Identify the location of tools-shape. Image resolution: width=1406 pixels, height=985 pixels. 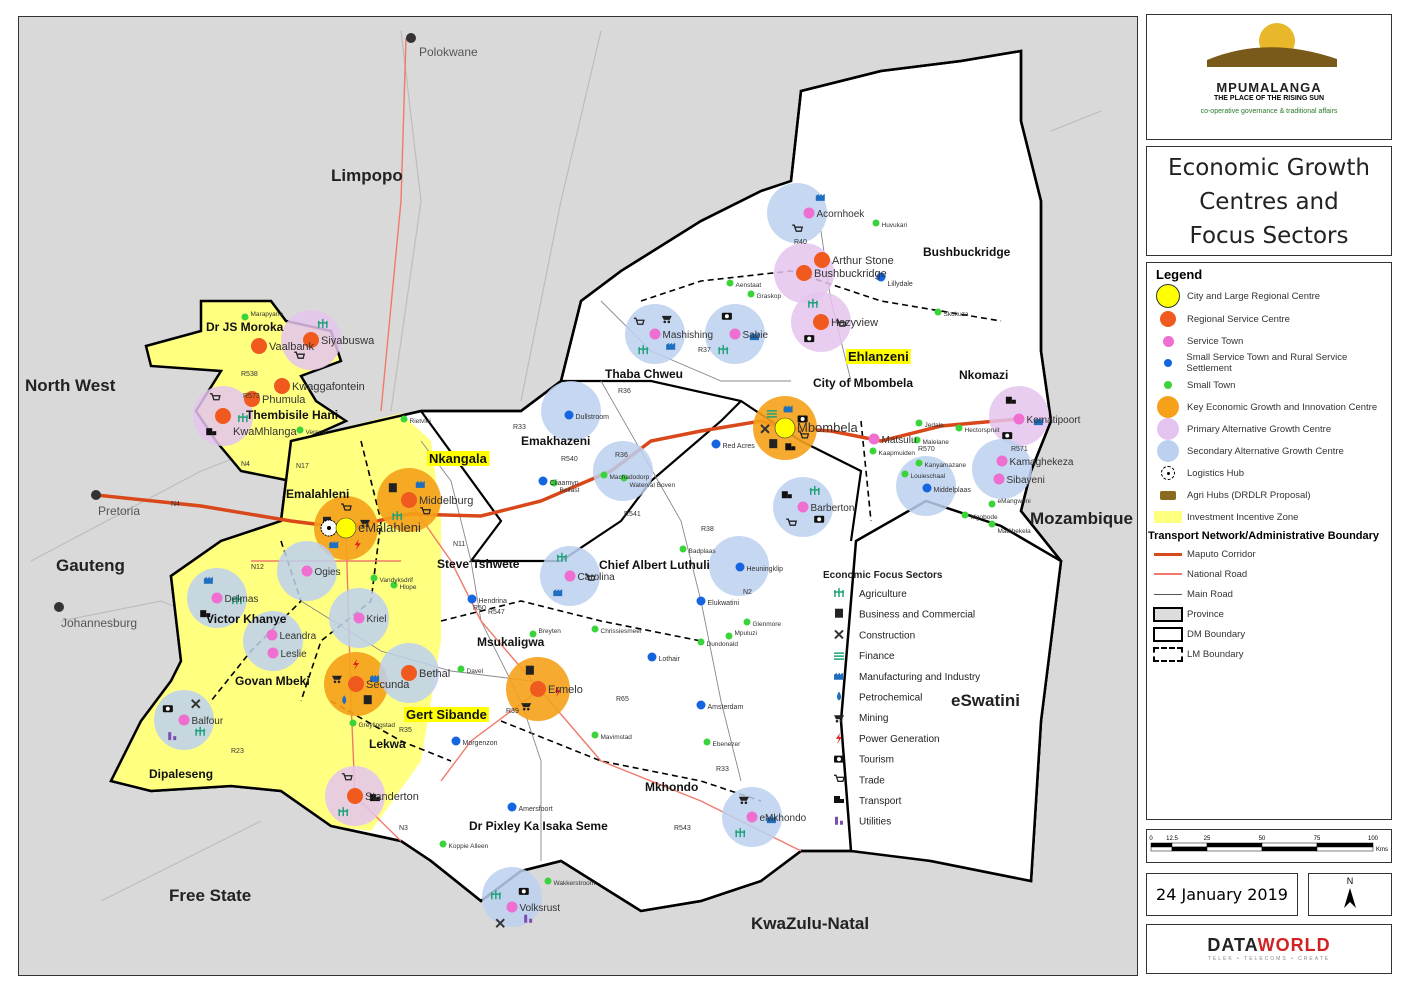
(500, 923).